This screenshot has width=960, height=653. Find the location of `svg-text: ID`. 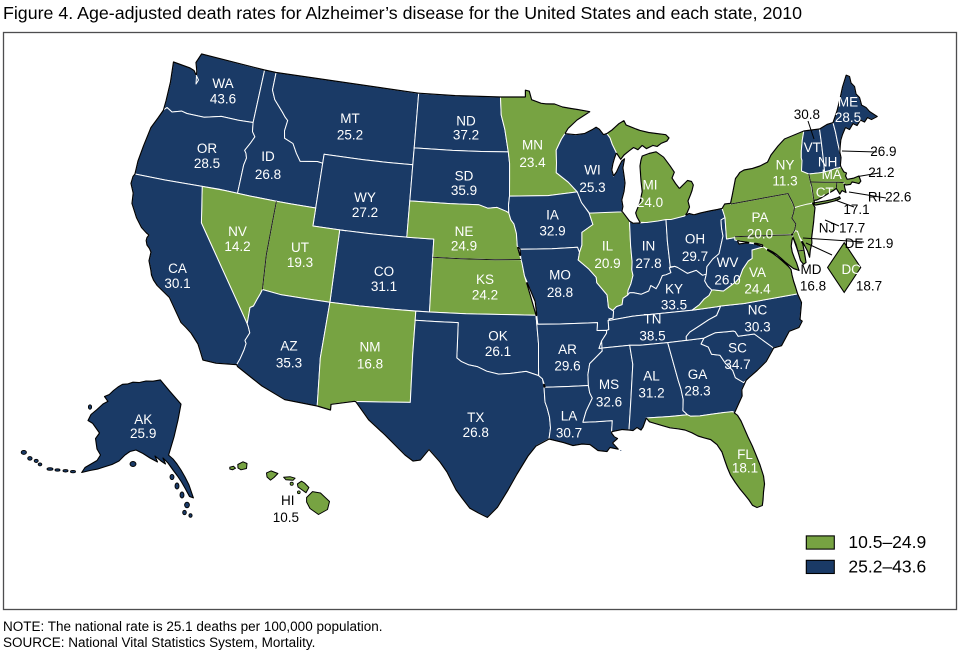

svg-text: ID is located at coordinates (268, 156).